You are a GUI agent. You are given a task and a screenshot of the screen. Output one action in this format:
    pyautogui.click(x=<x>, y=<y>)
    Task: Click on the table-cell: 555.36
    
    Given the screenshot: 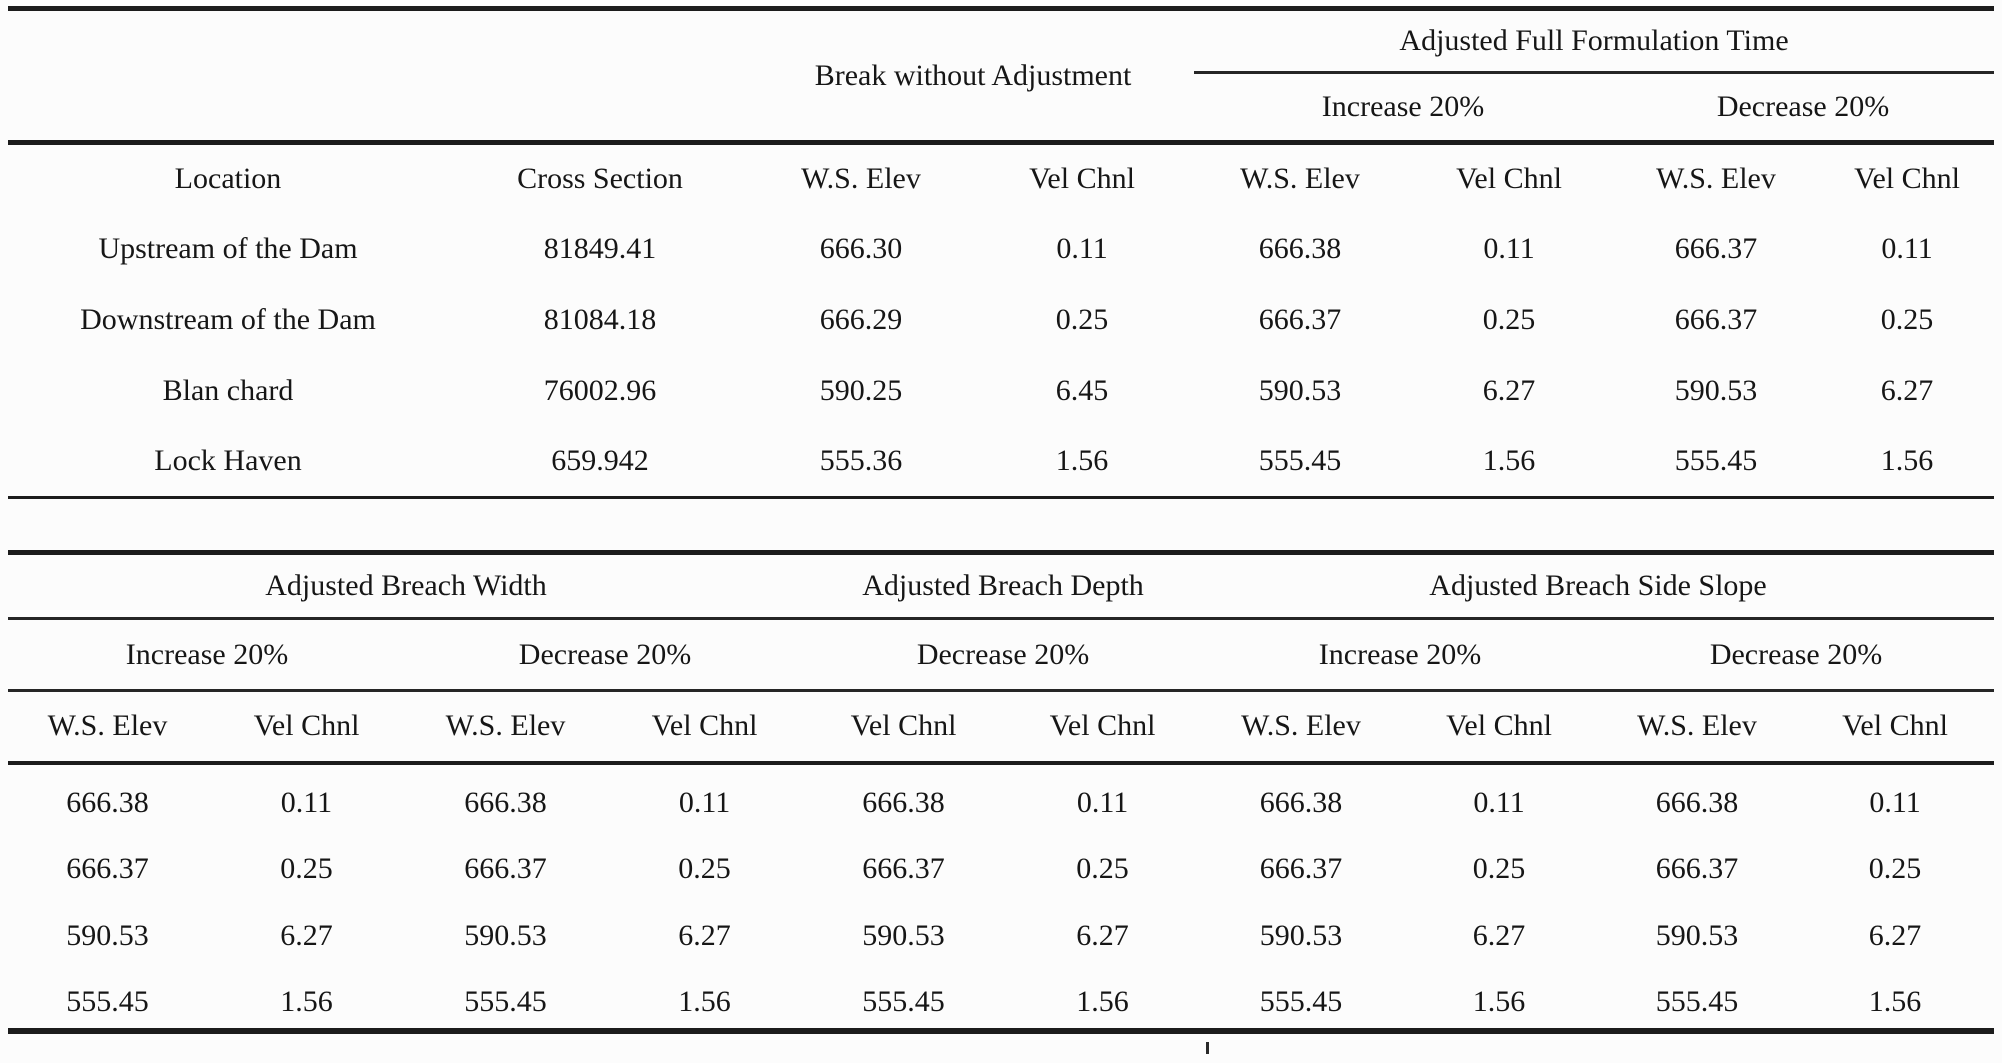 What is the action you would take?
    pyautogui.click(x=861, y=461)
    